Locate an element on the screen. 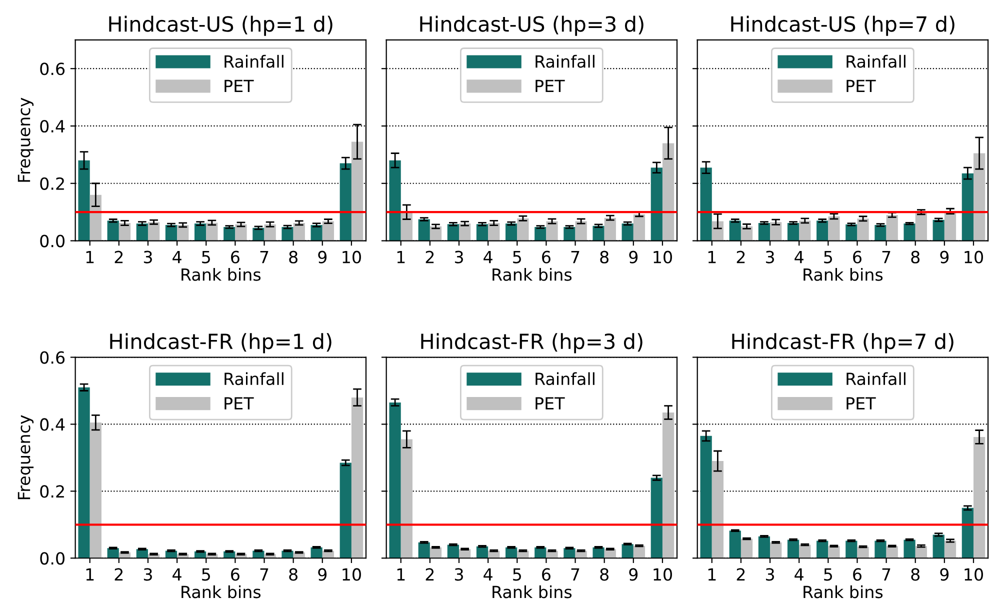 Image resolution: width=991 pixels, height=614 pixels. chart-title: Hindcast-FR (hp=1 d) is located at coordinates (221, 343).